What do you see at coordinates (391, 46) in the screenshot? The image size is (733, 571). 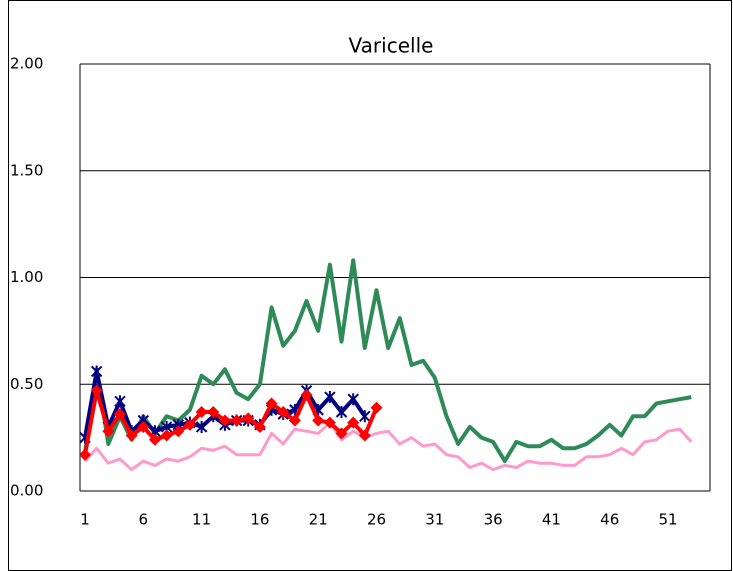 I see `chart-title: Varicelle` at bounding box center [391, 46].